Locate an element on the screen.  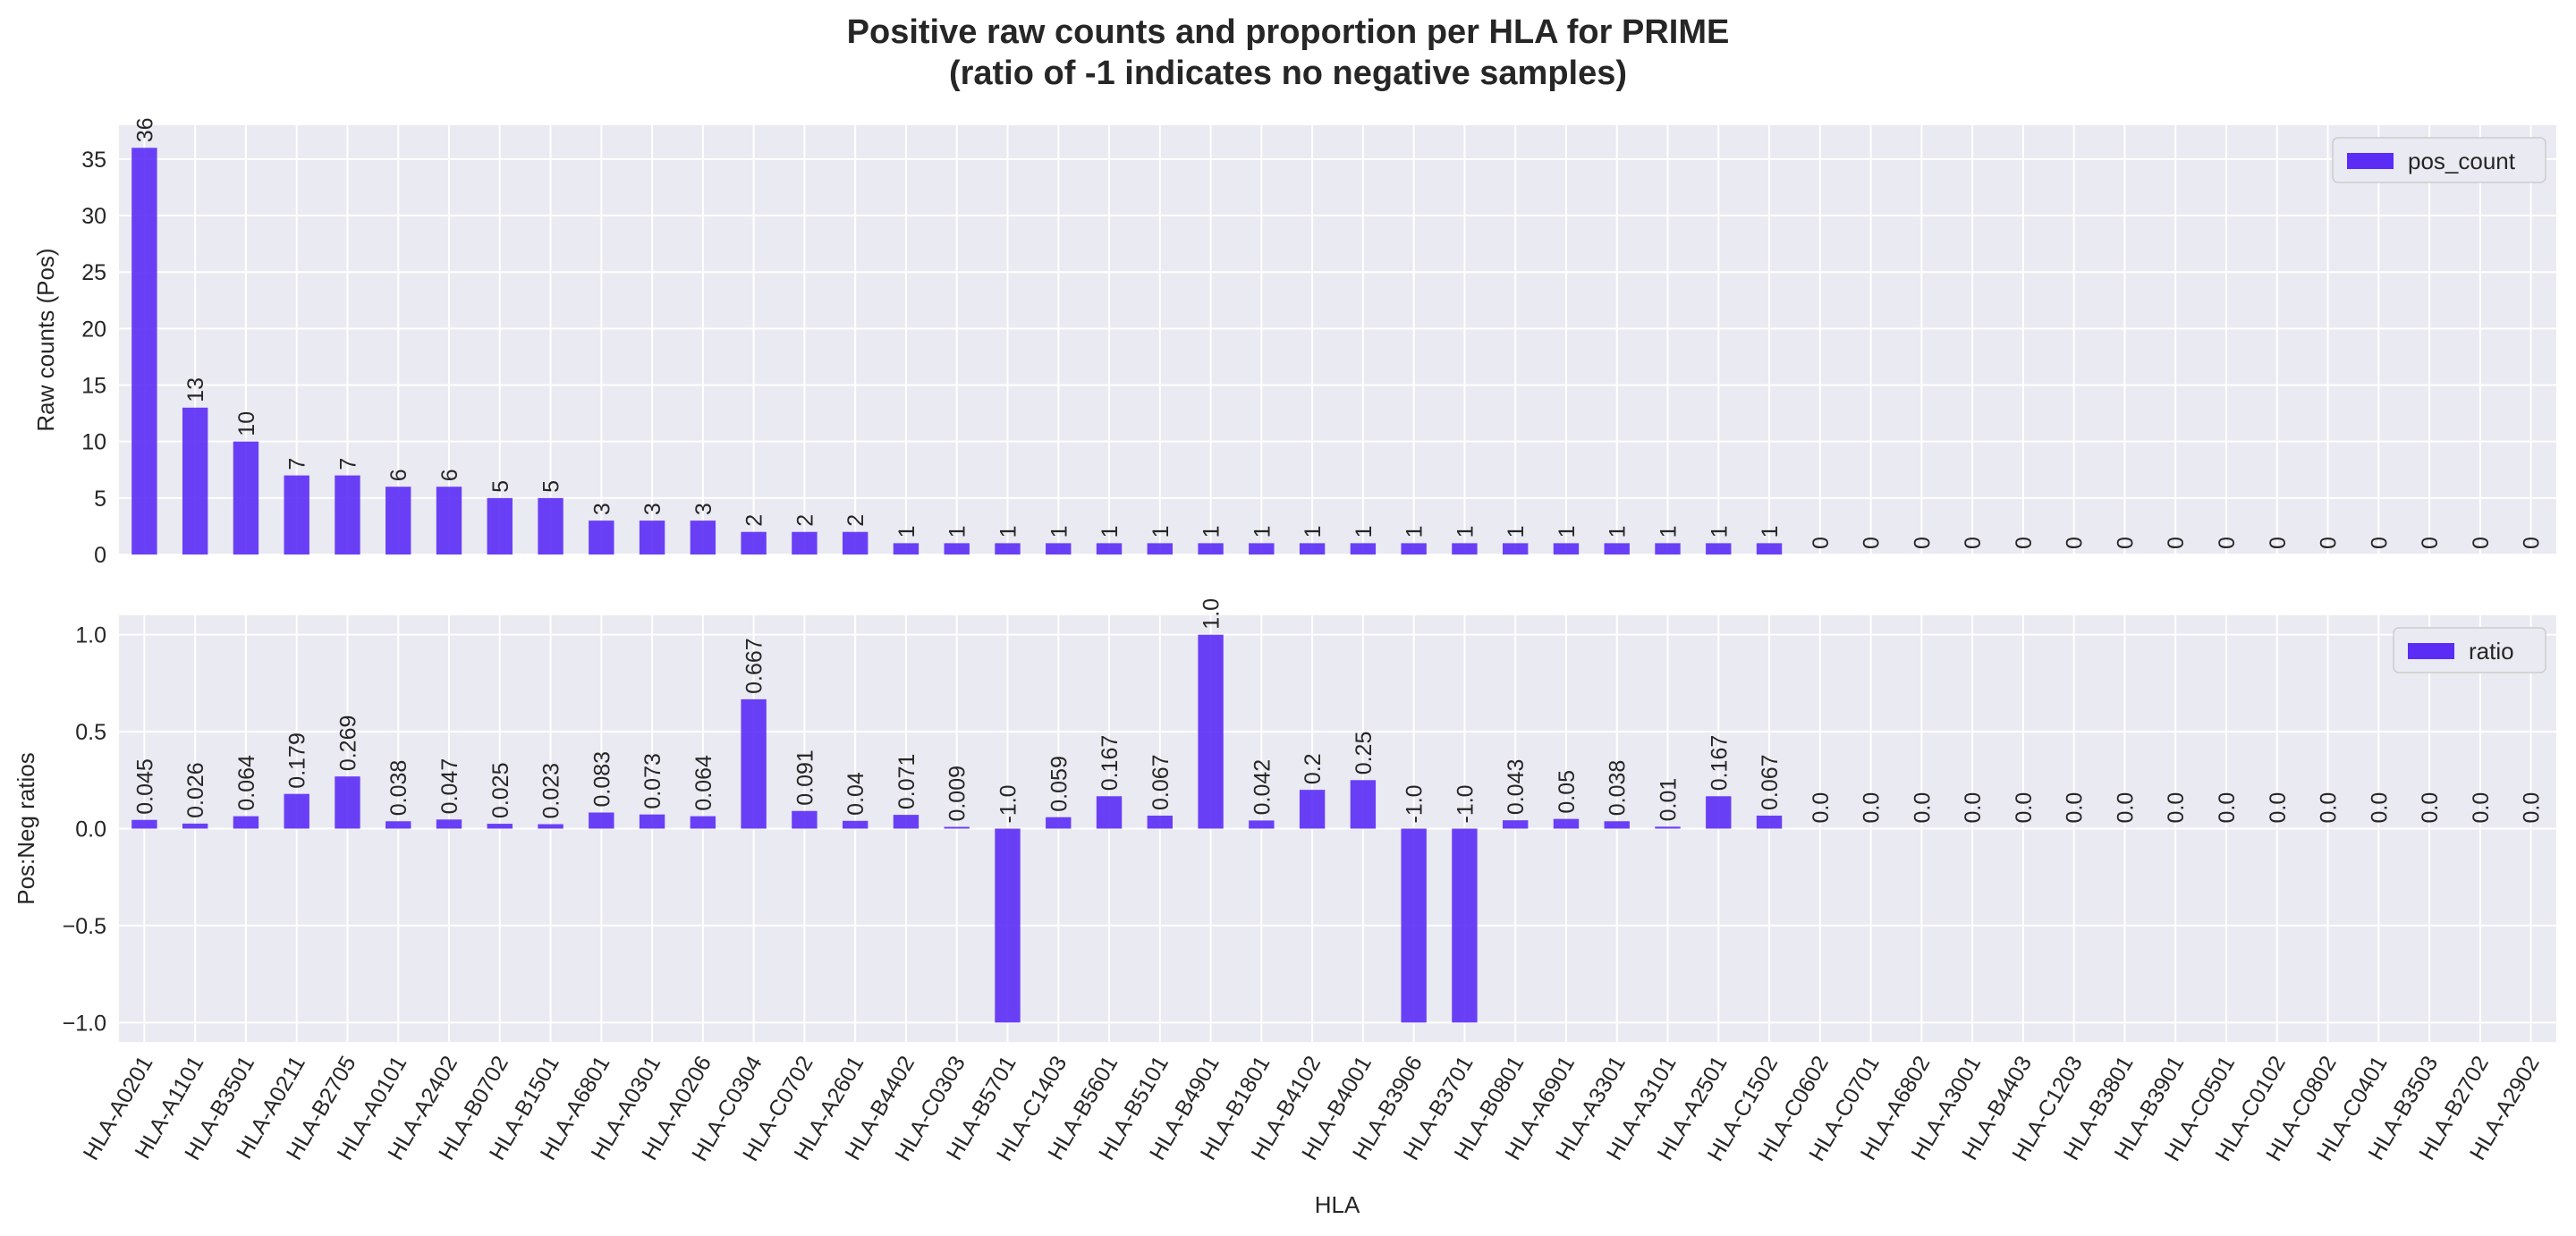
bar-value-label: 0.2 is located at coordinates (1313, 769).